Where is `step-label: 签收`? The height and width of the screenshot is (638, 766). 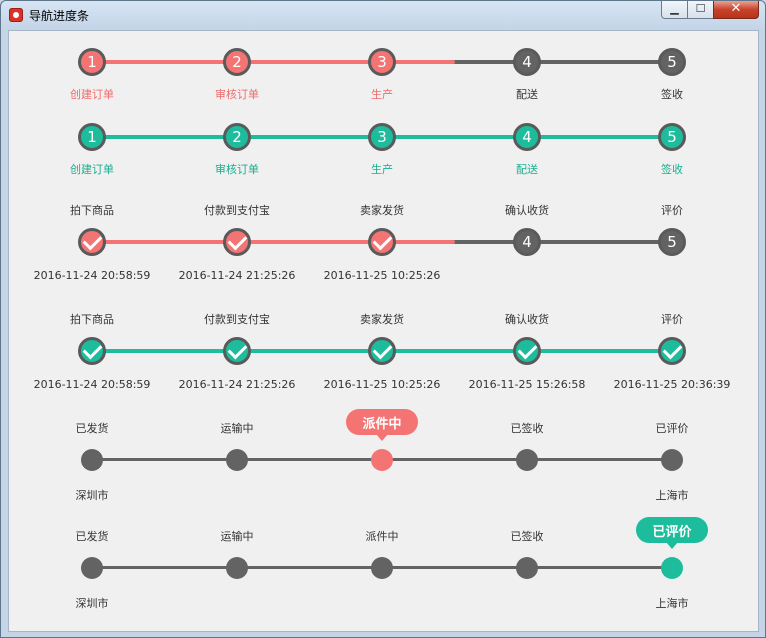 step-label: 签收 is located at coordinates (672, 94).